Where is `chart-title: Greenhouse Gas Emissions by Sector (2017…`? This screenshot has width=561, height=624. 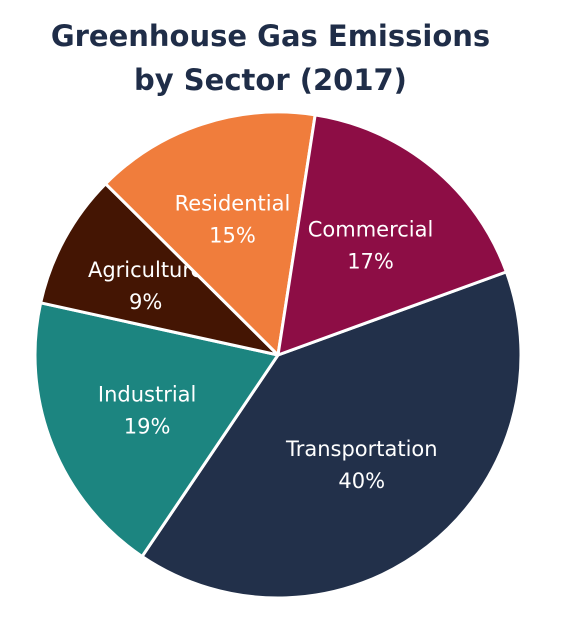
chart-title: Greenhouse Gas Emissions by Sector (2017… is located at coordinates (270, 58).